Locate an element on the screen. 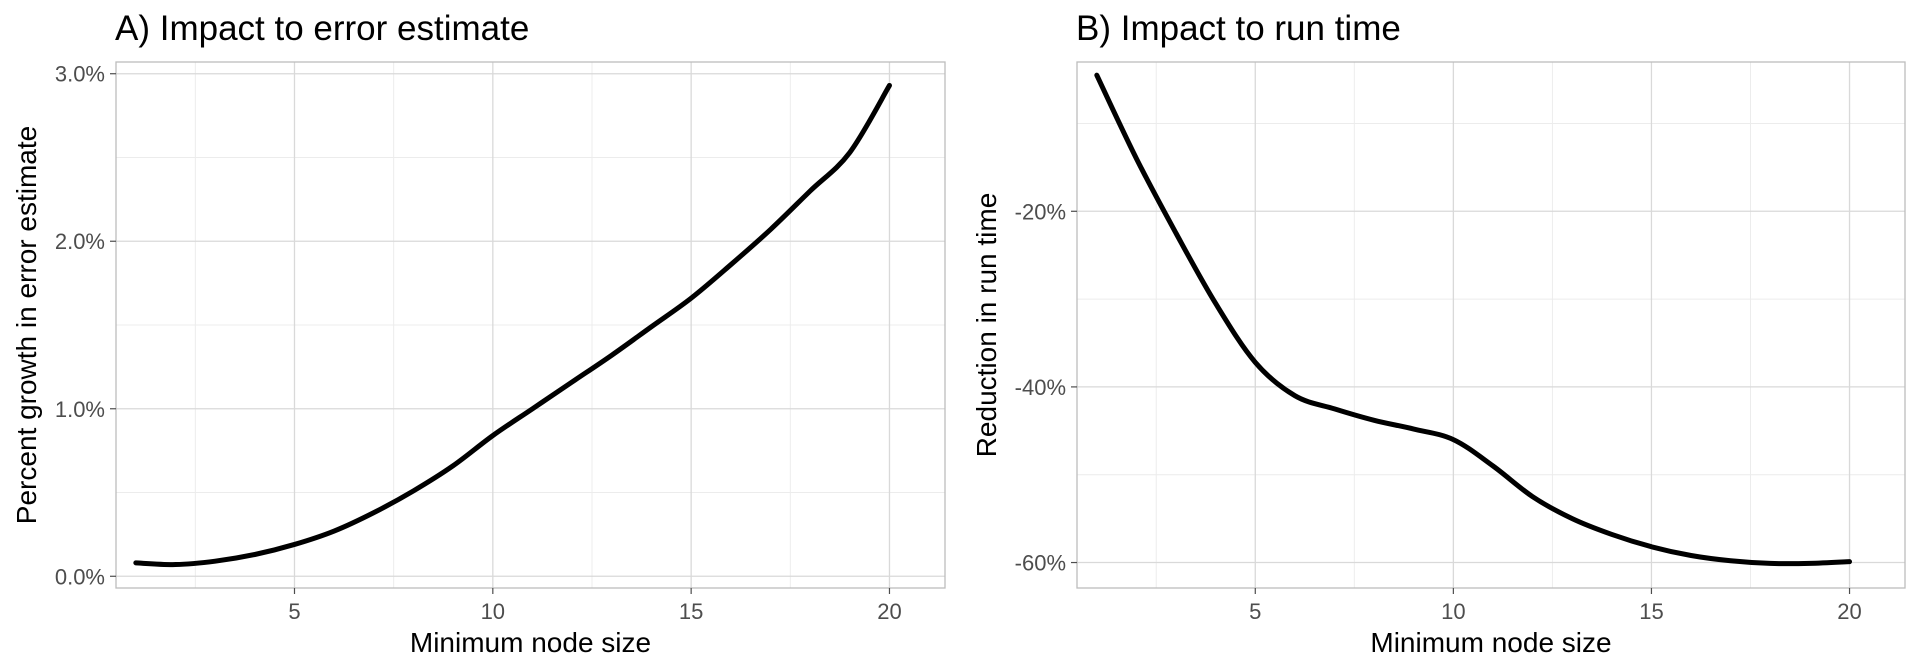  panel-b-x-tick-label-2: 15 is located at coordinates (1651, 611).